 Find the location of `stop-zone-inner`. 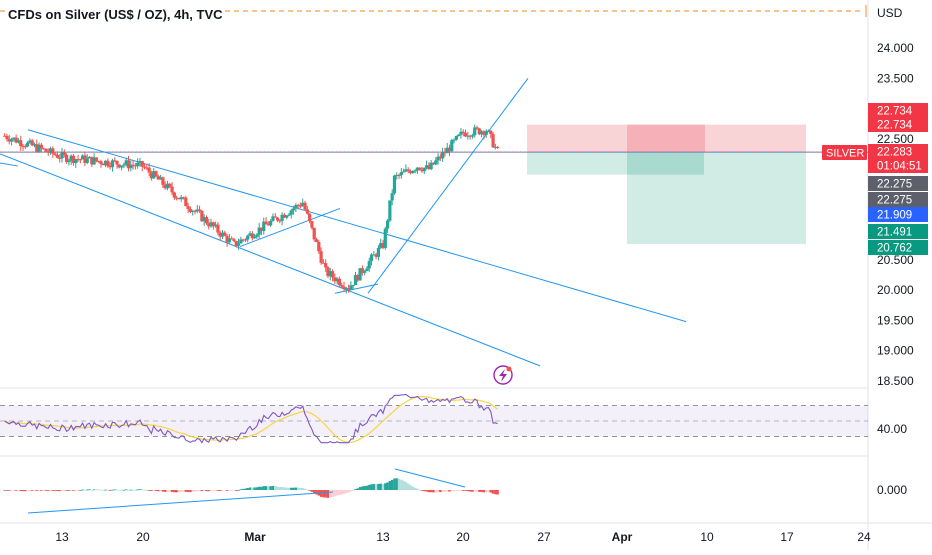

stop-zone-inner is located at coordinates (666, 138).